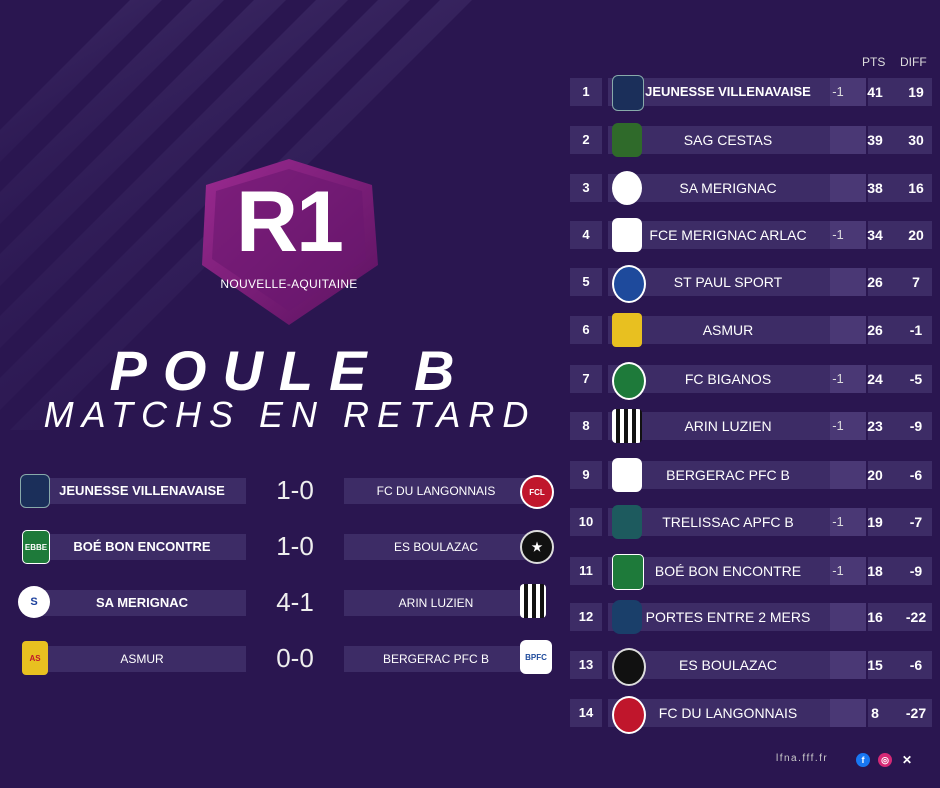 Image resolution: width=940 pixels, height=788 pixels. What do you see at coordinates (728, 379) in the screenshot?
I see `team-name: FC BIGANOS` at bounding box center [728, 379].